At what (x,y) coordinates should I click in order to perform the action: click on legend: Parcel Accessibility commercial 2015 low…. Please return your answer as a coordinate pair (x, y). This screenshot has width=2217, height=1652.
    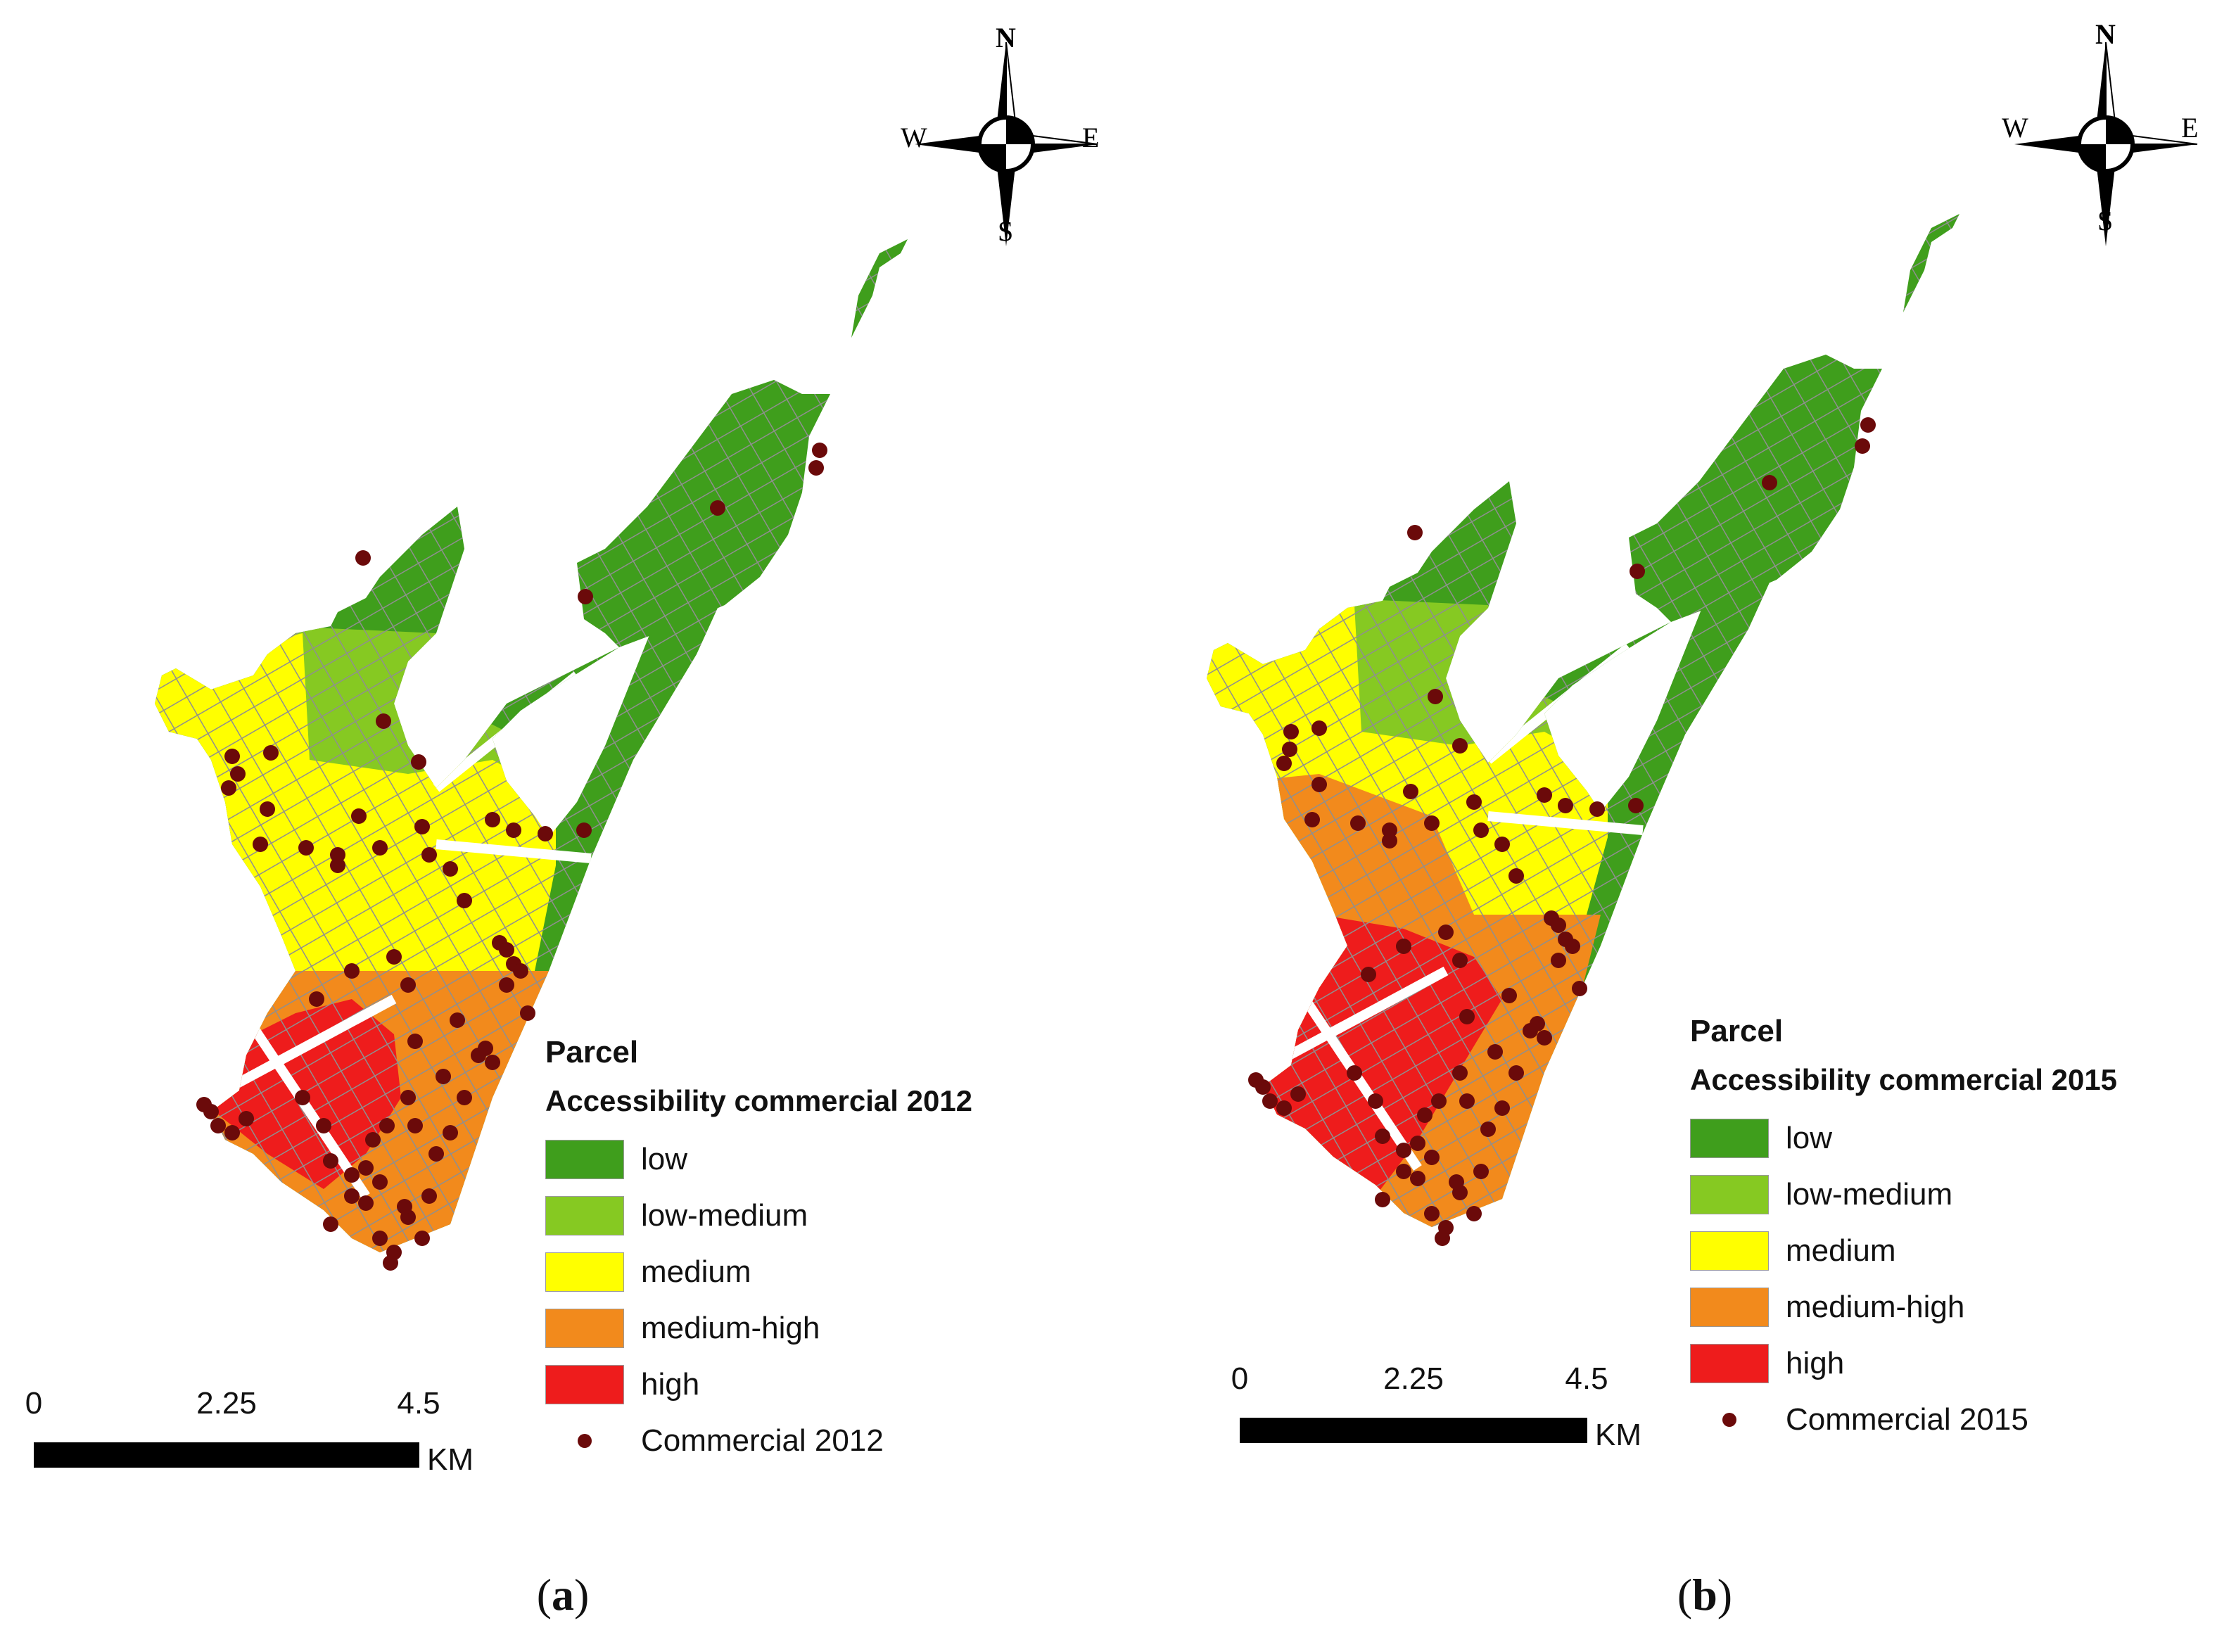
    Looking at the image, I should click on (1903, 1230).